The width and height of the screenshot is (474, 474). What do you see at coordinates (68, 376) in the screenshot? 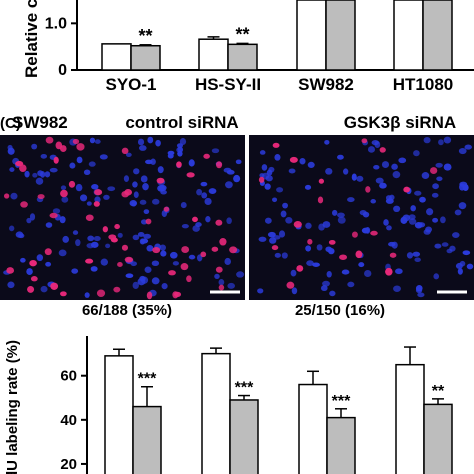
I see `y-tick-label: 60` at bounding box center [68, 376].